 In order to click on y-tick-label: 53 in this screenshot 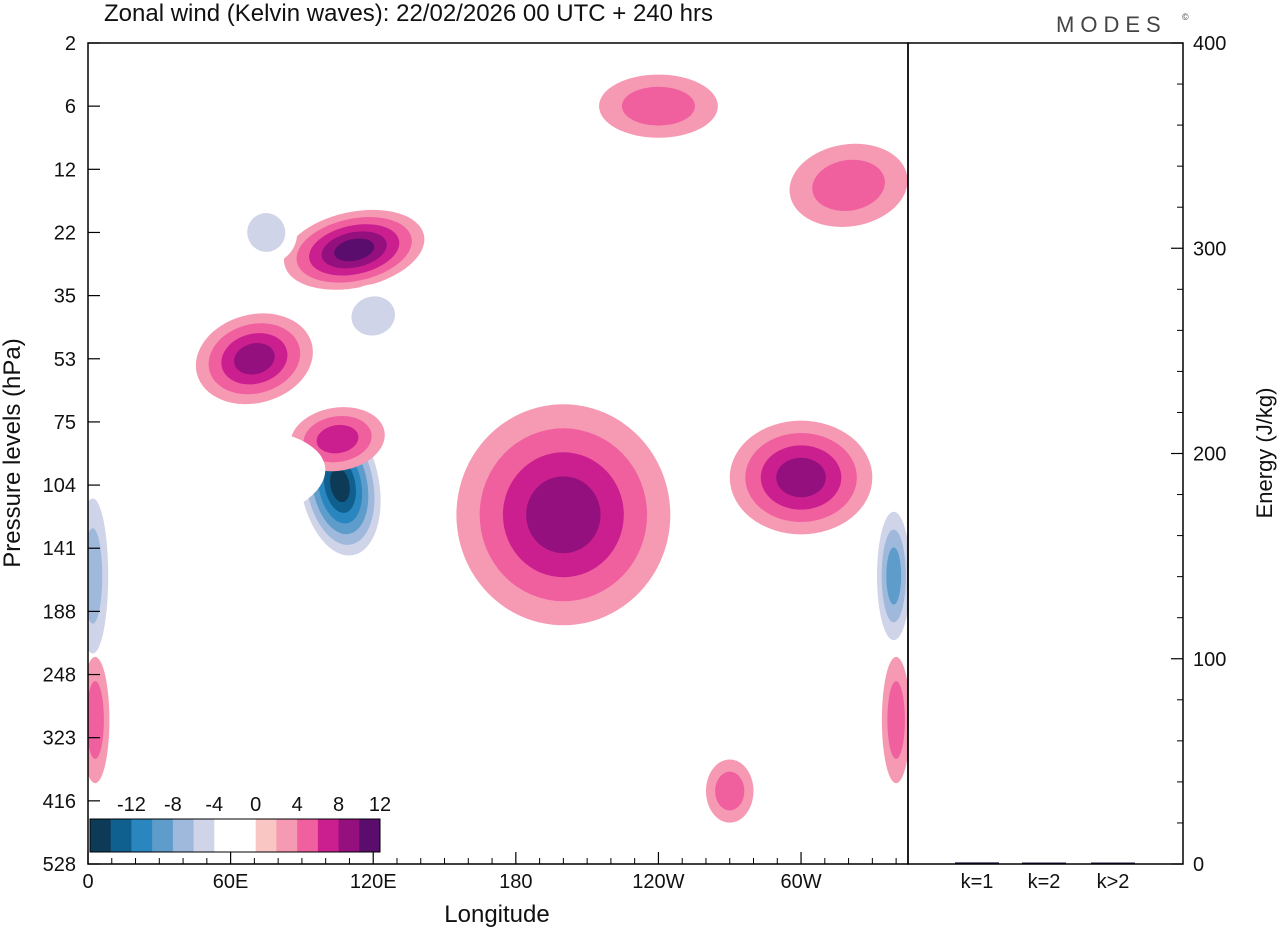, I will do `click(65, 360)`.